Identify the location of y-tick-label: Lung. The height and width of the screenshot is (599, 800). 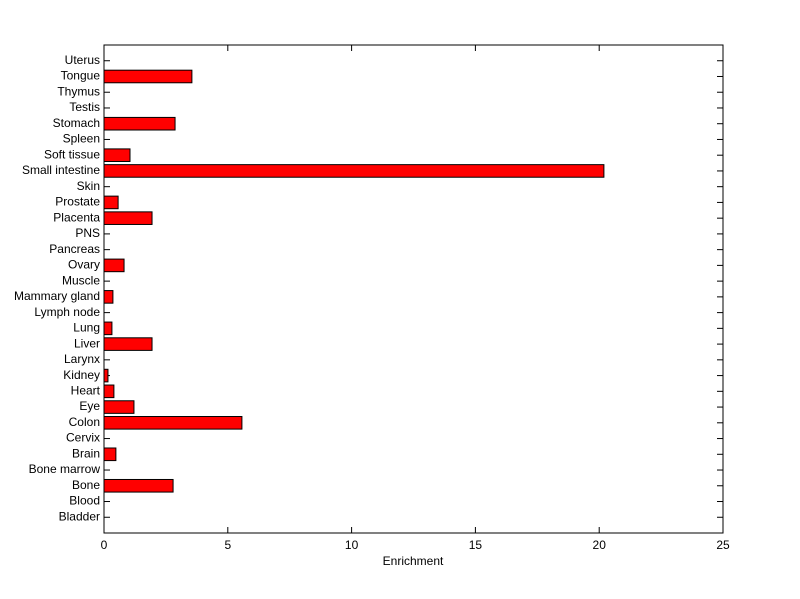
(86, 328).